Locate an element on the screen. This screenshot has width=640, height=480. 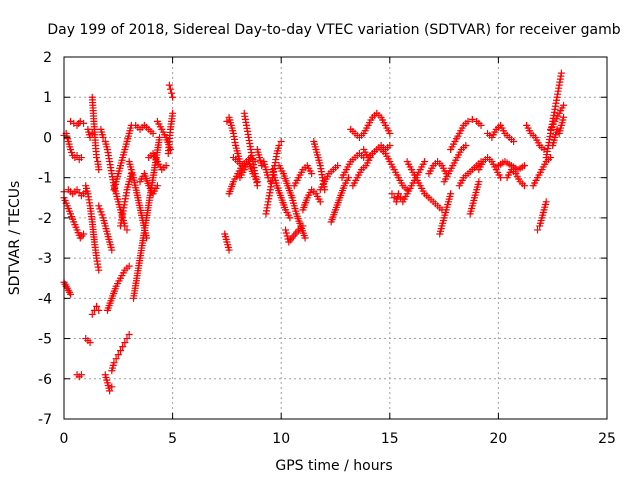
x-tick-label: 0 is located at coordinates (64, 439).